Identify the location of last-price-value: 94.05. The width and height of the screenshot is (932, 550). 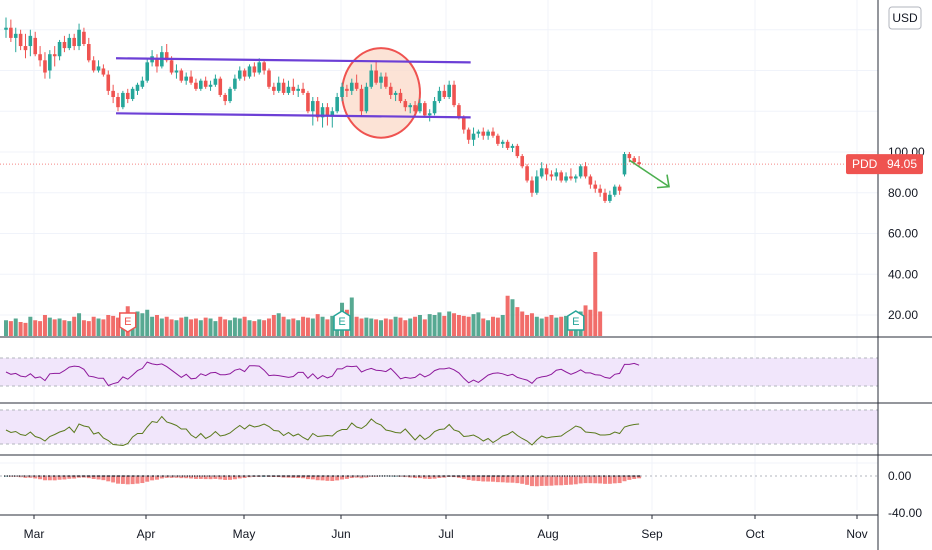
(902, 164).